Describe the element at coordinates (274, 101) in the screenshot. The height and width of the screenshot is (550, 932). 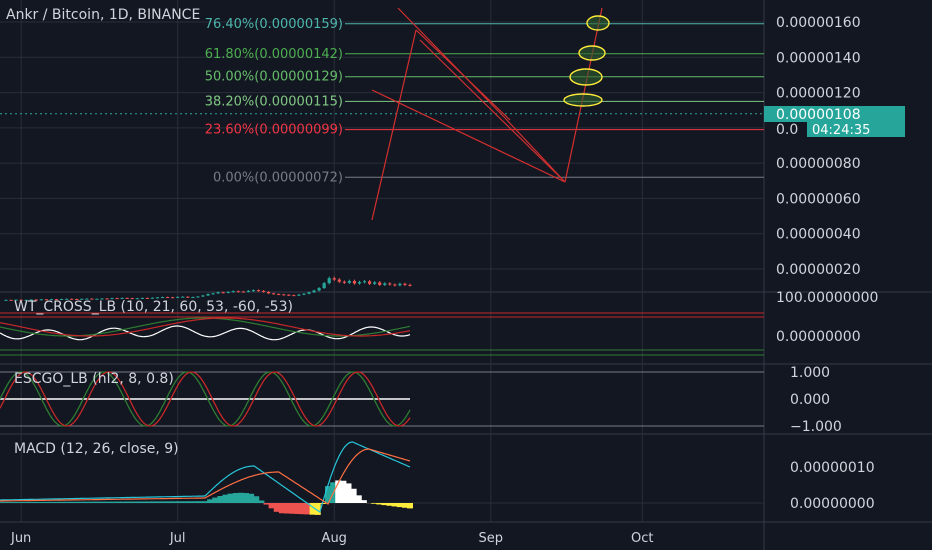
I see `fib-label: 38.20%(0.00000115)` at that location.